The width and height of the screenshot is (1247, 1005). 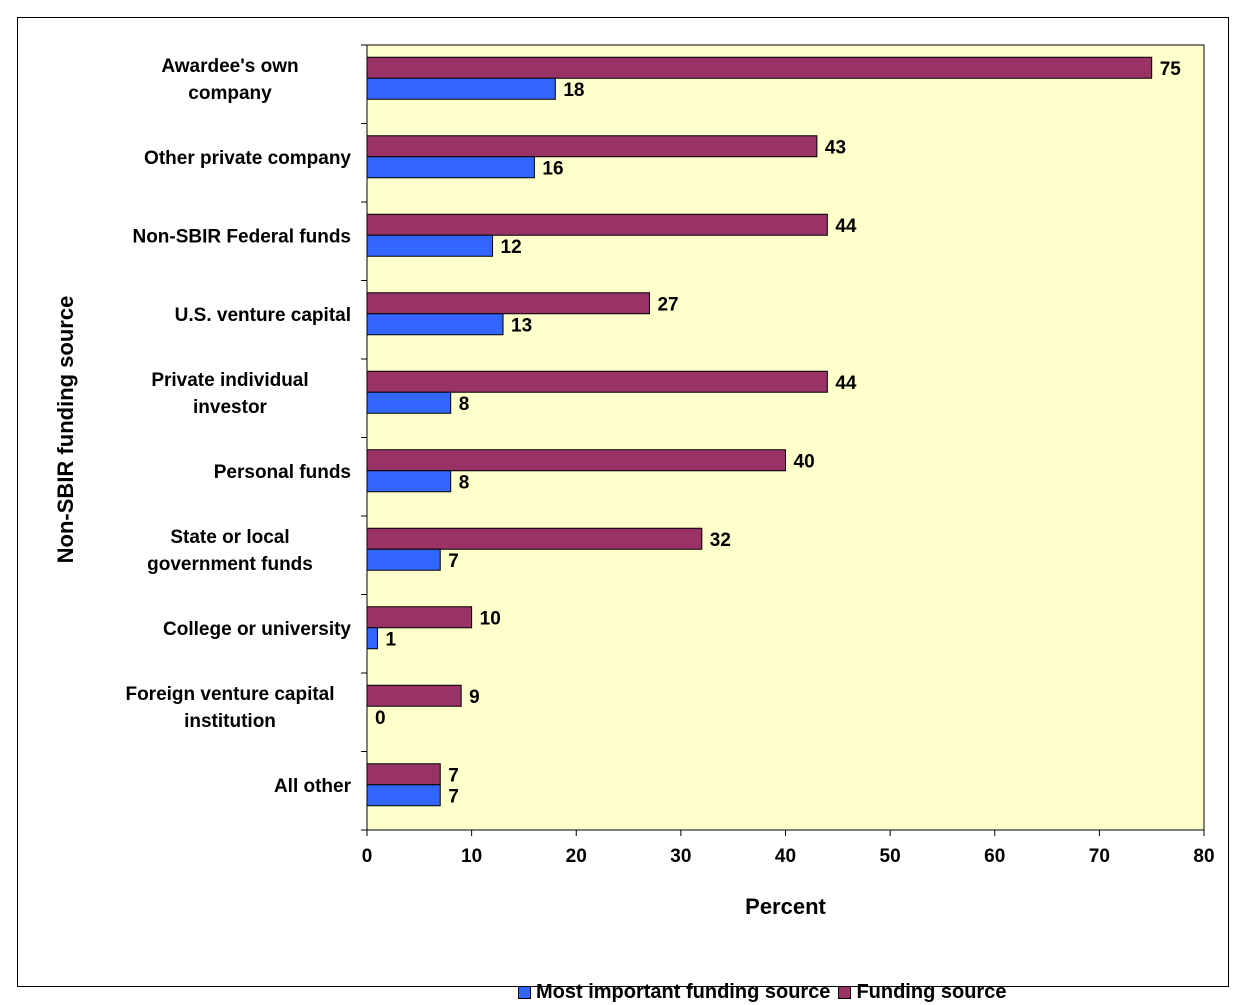 I want to click on legend-item-funding-source: Funding source, so click(x=922, y=992).